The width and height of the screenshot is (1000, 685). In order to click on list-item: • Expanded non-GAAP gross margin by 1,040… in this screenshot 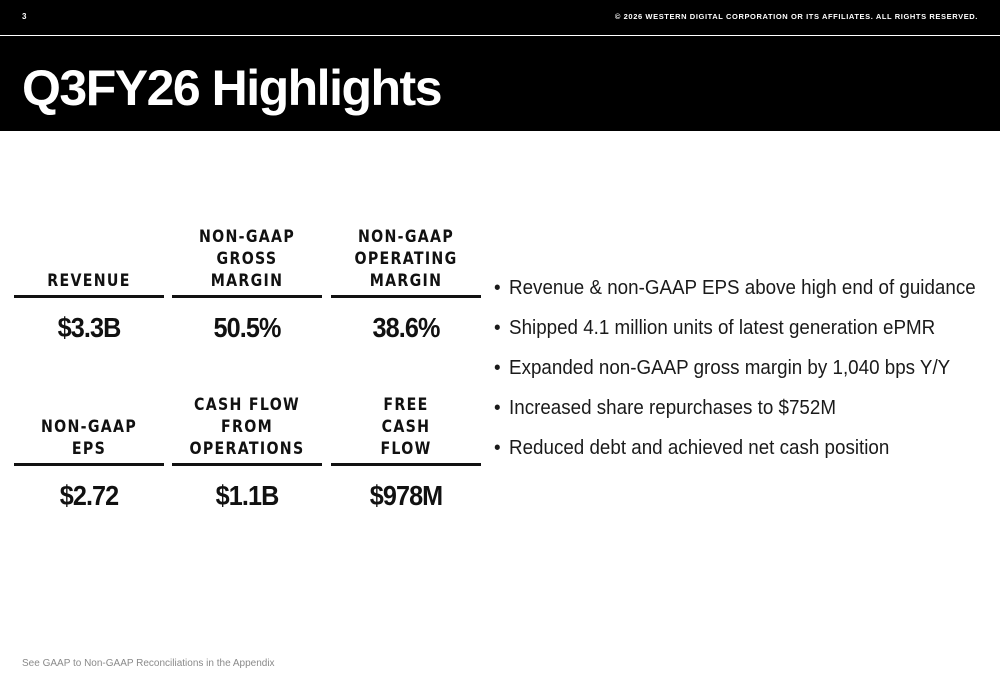, I will do `click(735, 368)`.